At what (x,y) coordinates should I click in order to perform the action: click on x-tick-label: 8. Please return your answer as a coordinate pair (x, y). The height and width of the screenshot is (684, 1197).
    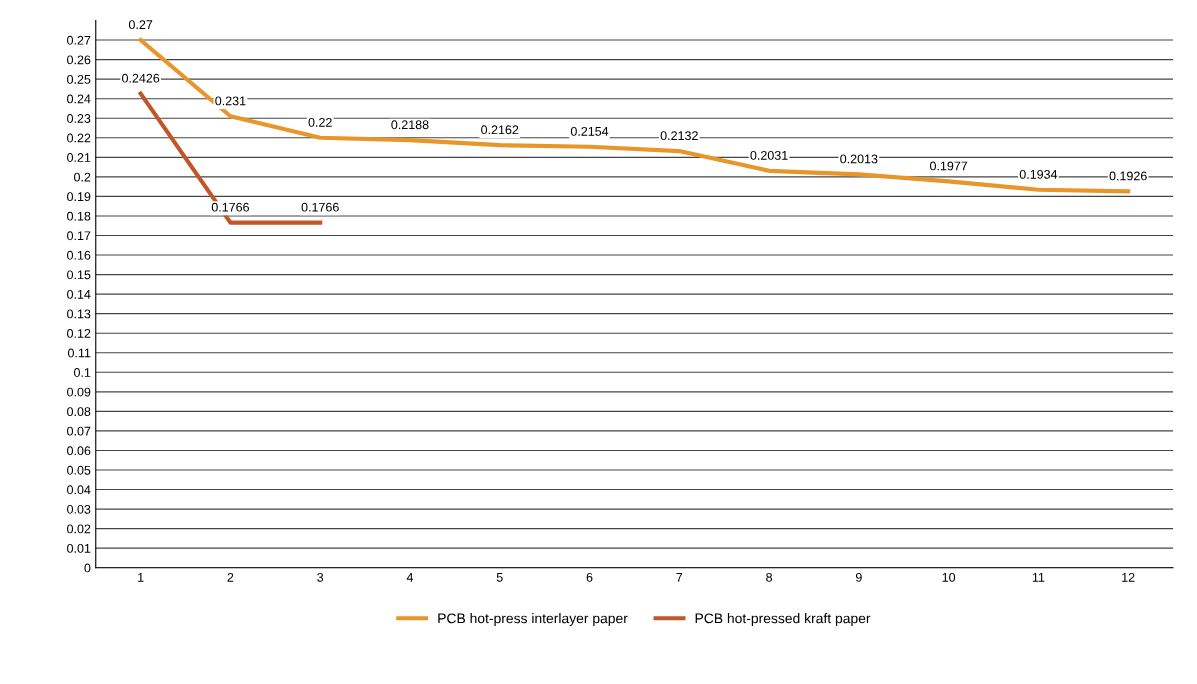
    Looking at the image, I should click on (769, 577).